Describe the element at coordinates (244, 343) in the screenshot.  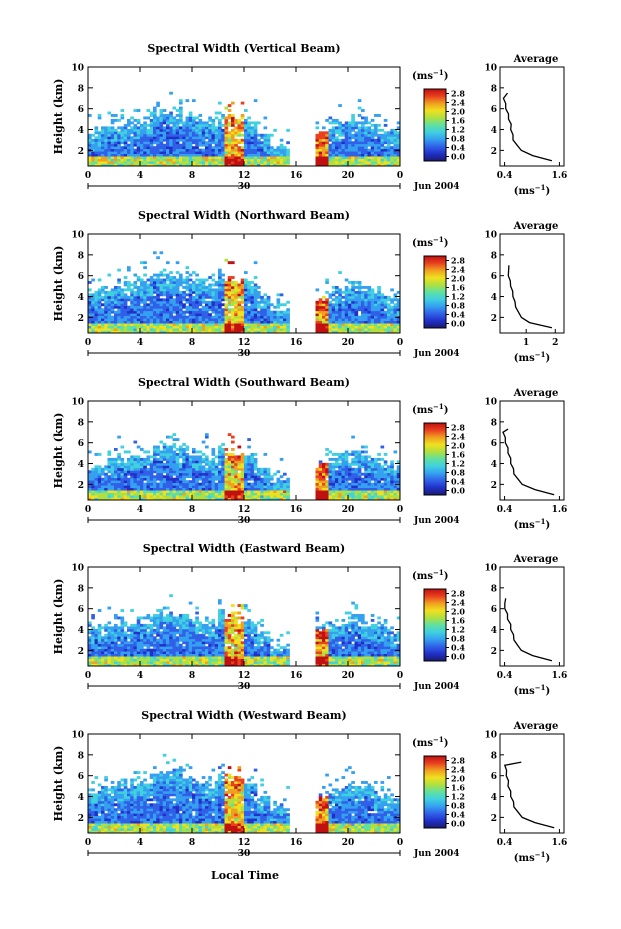
I see `x-tick-label: 12` at that location.